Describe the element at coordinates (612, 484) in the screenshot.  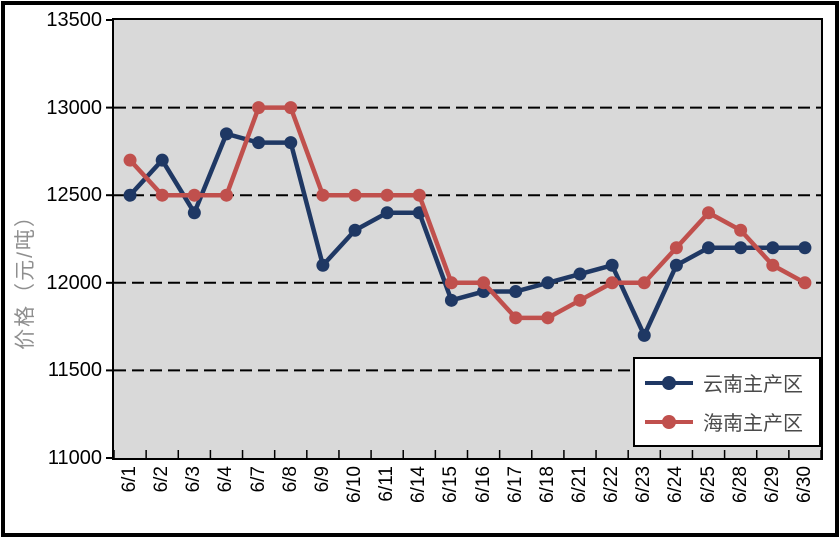
I see `x-axis-label: 6/22` at that location.